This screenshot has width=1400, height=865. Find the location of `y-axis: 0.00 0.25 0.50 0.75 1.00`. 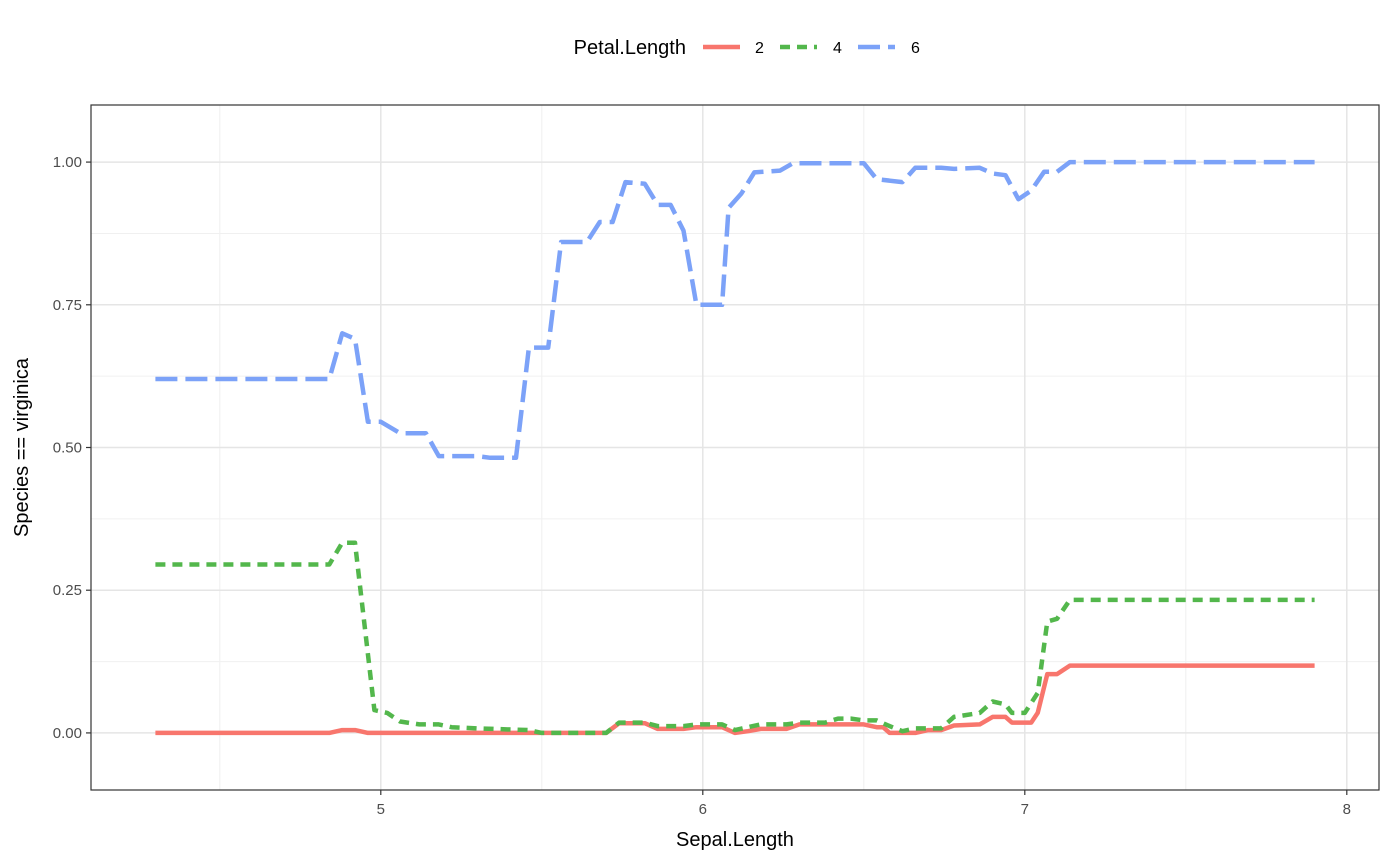

y-axis: 0.00 0.25 0.50 0.75 1.00 is located at coordinates (72, 448).